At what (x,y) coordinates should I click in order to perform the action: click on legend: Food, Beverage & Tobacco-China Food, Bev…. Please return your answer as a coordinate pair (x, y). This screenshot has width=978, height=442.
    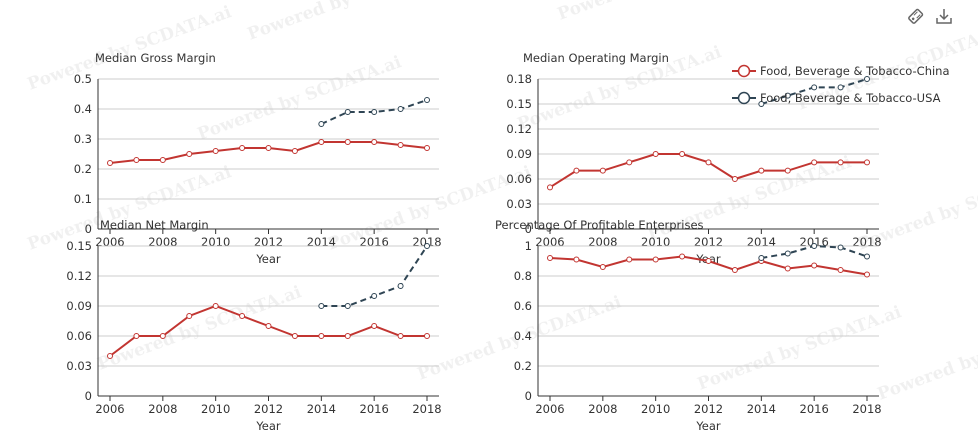
    Looking at the image, I should click on (841, 87).